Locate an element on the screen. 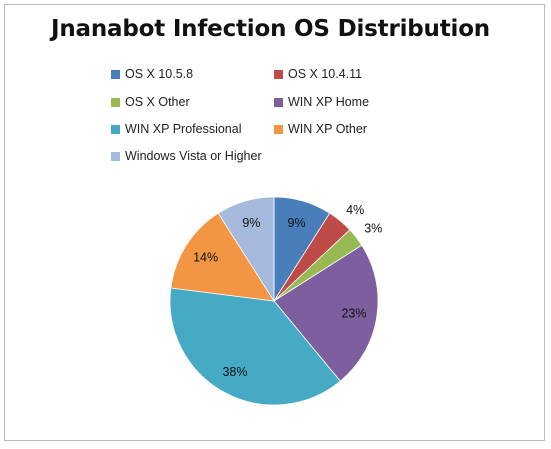 The height and width of the screenshot is (449, 551). legend-label: OS X Other is located at coordinates (157, 102).